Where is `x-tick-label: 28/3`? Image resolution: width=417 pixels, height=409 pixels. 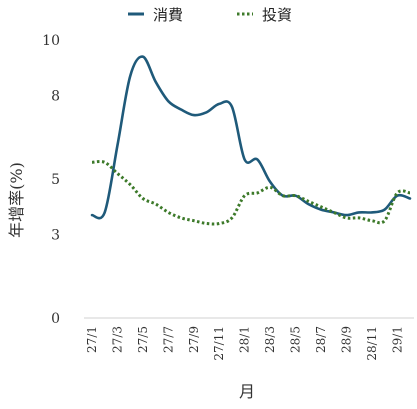 x-tick-label: 28/3 is located at coordinates (270, 339).